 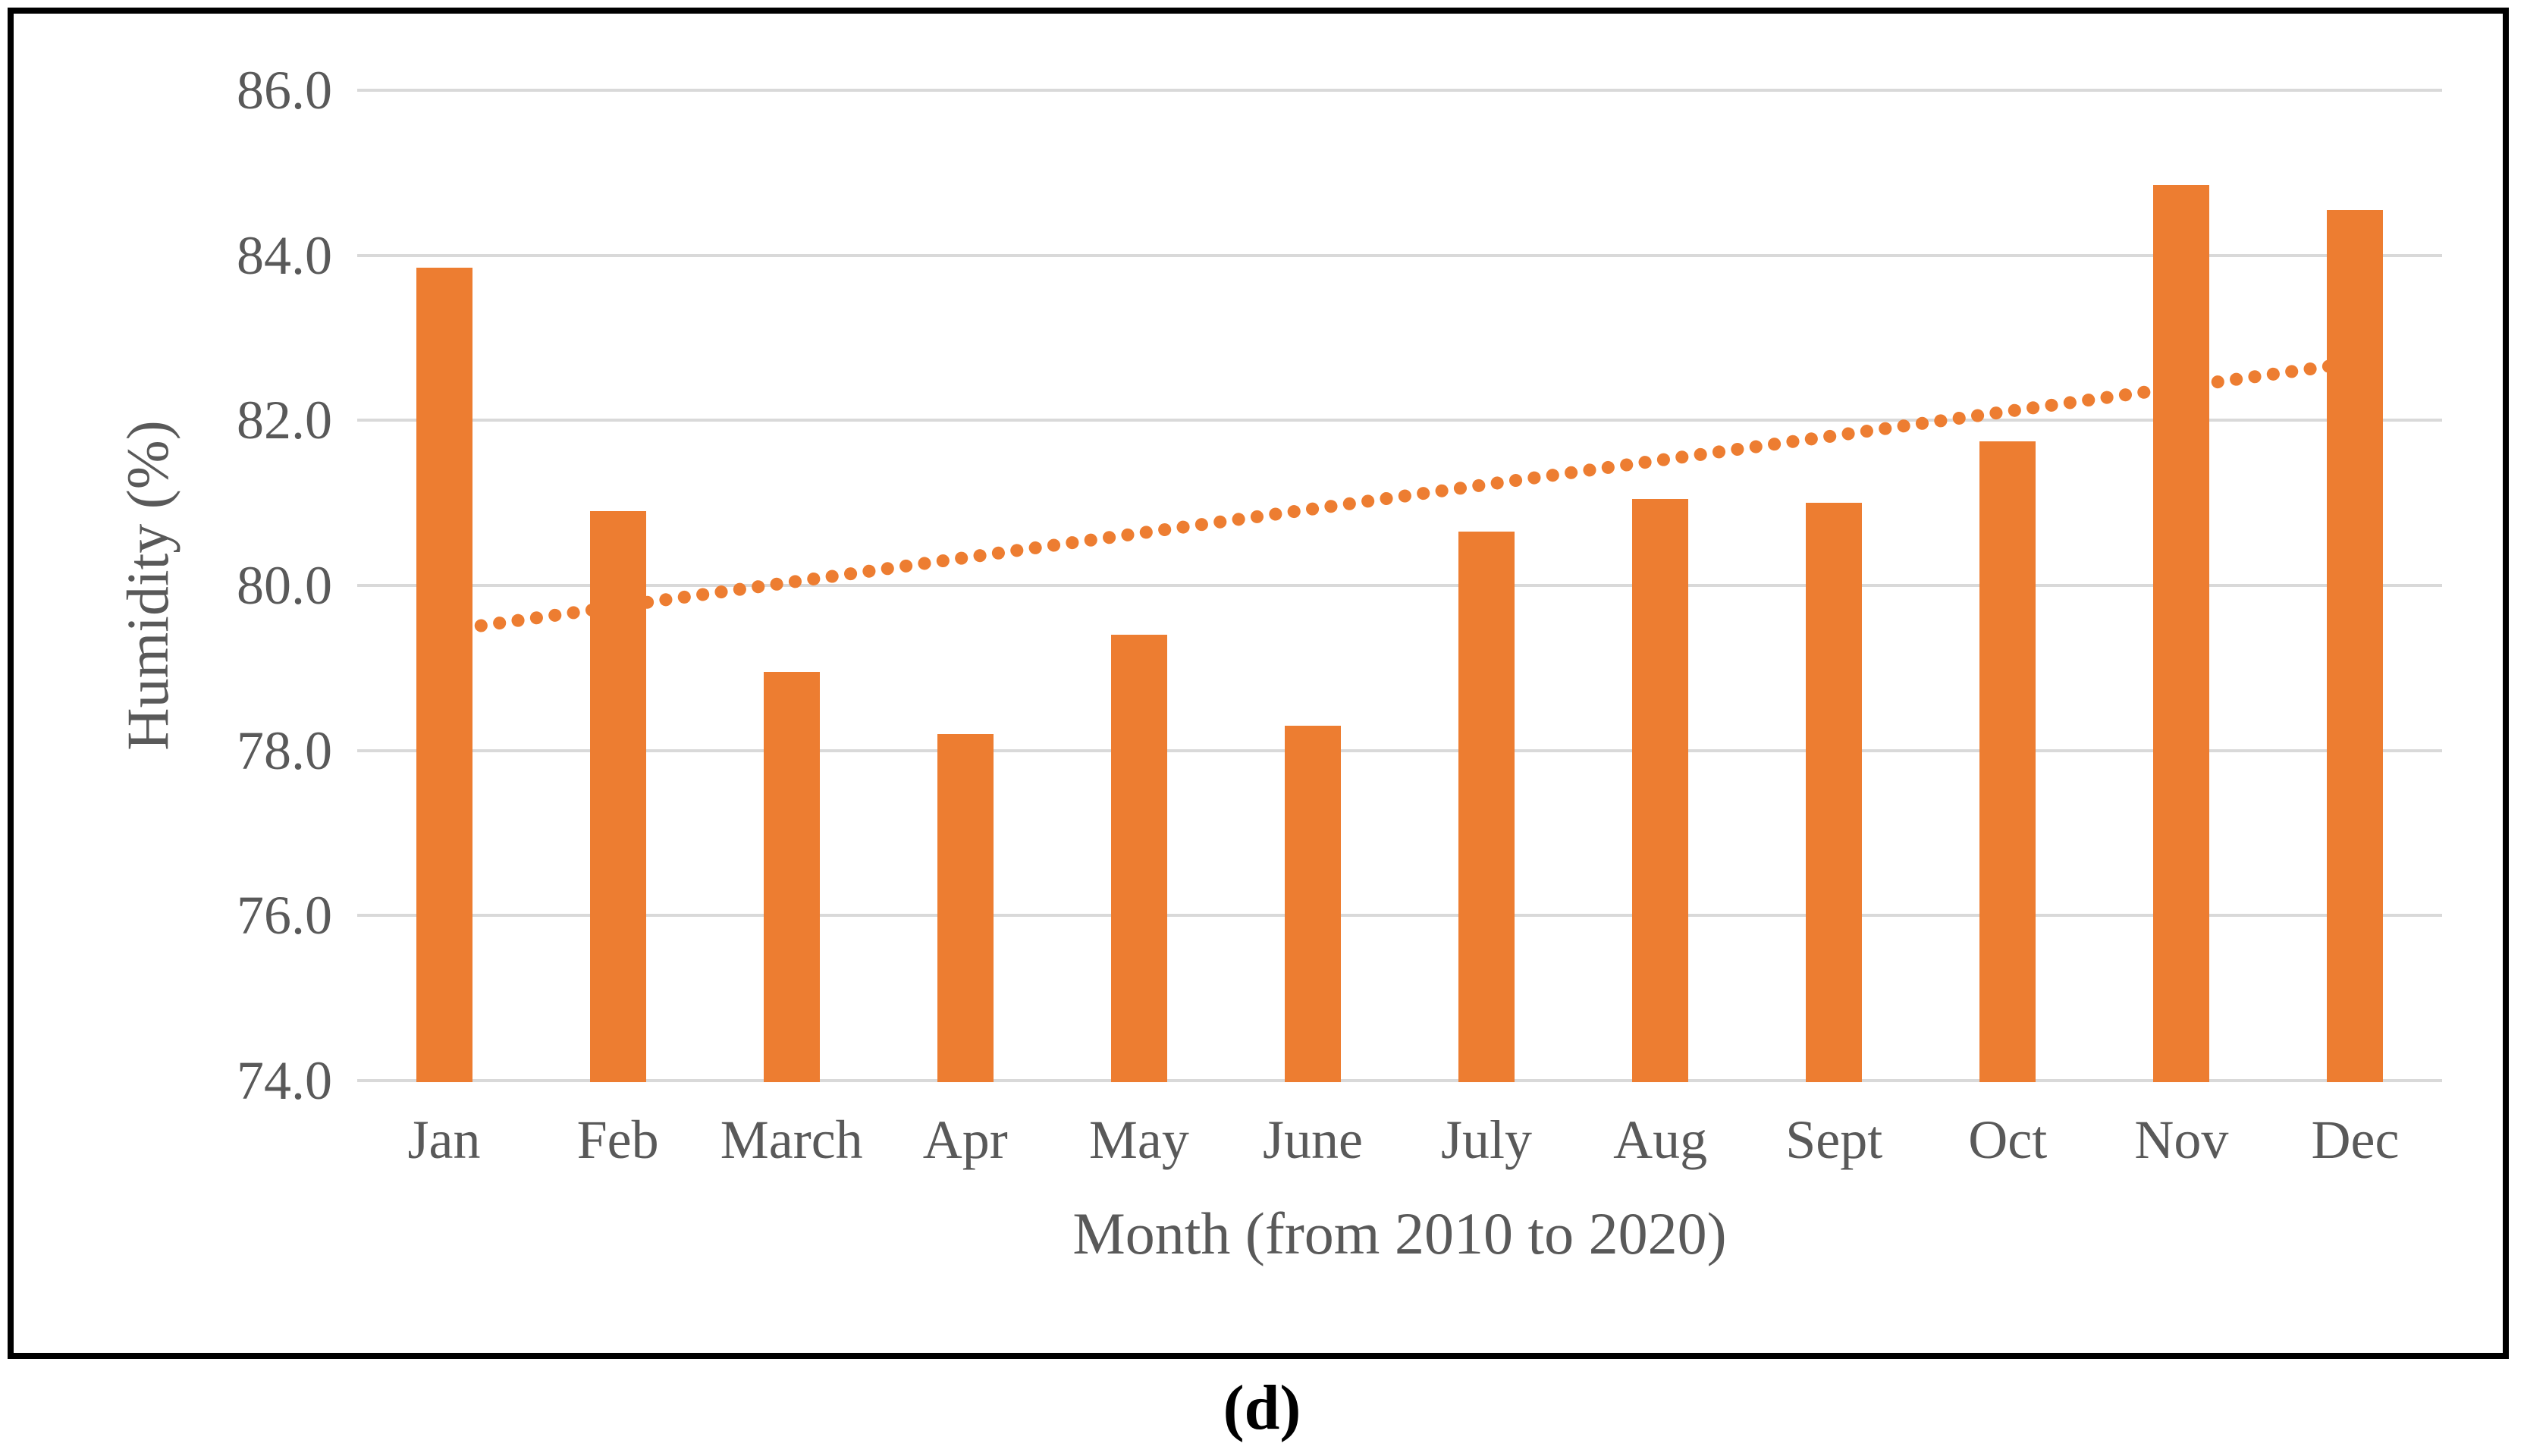 What do you see at coordinates (1399, 420) in the screenshot?
I see `gridline-82.0` at bounding box center [1399, 420].